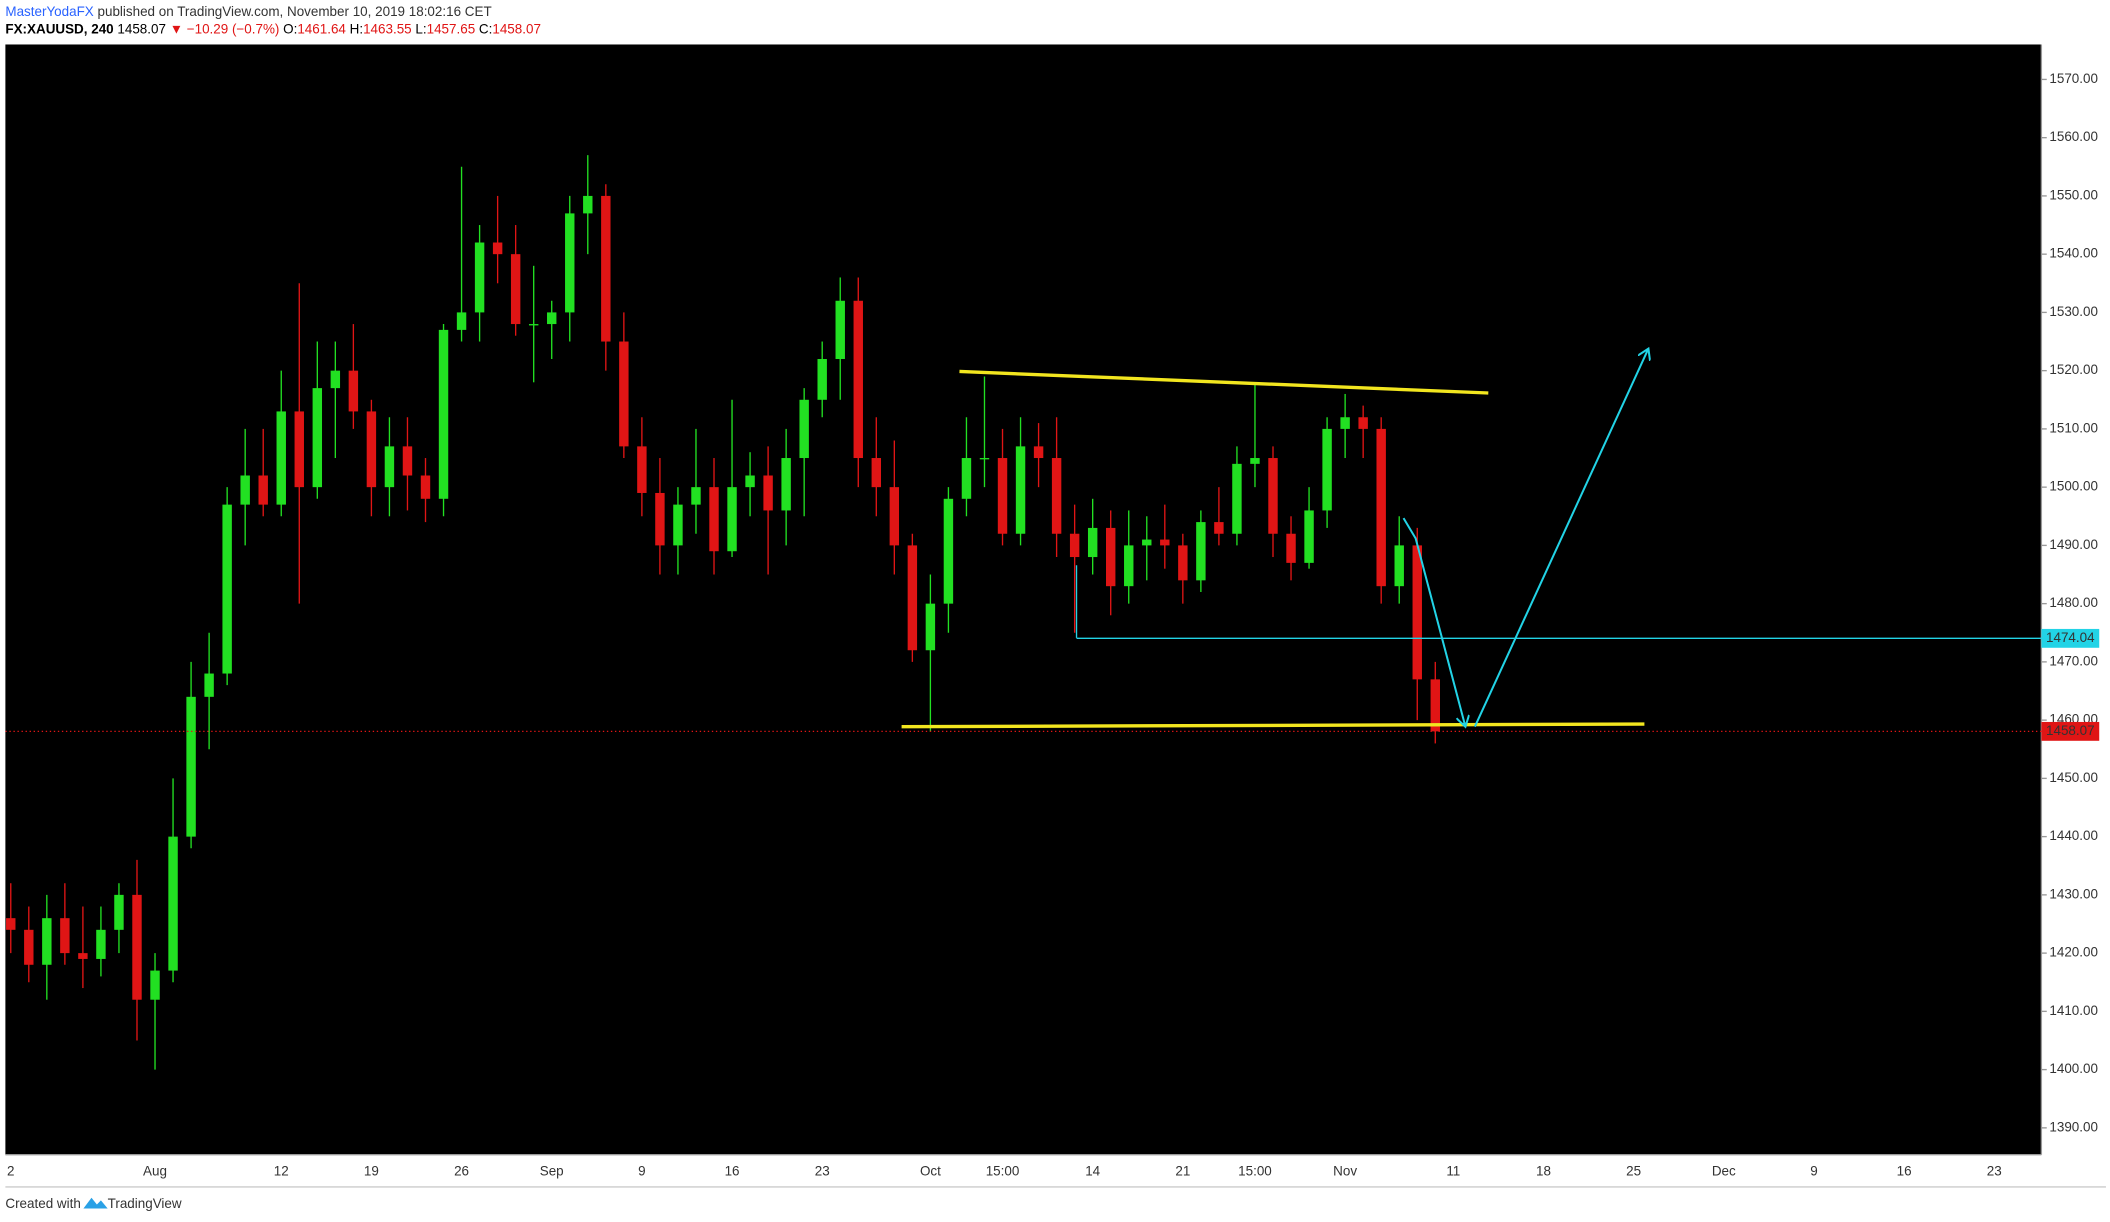 The height and width of the screenshot is (1222, 2110). I want to click on x-tick-label: Dec, so click(1724, 1171).